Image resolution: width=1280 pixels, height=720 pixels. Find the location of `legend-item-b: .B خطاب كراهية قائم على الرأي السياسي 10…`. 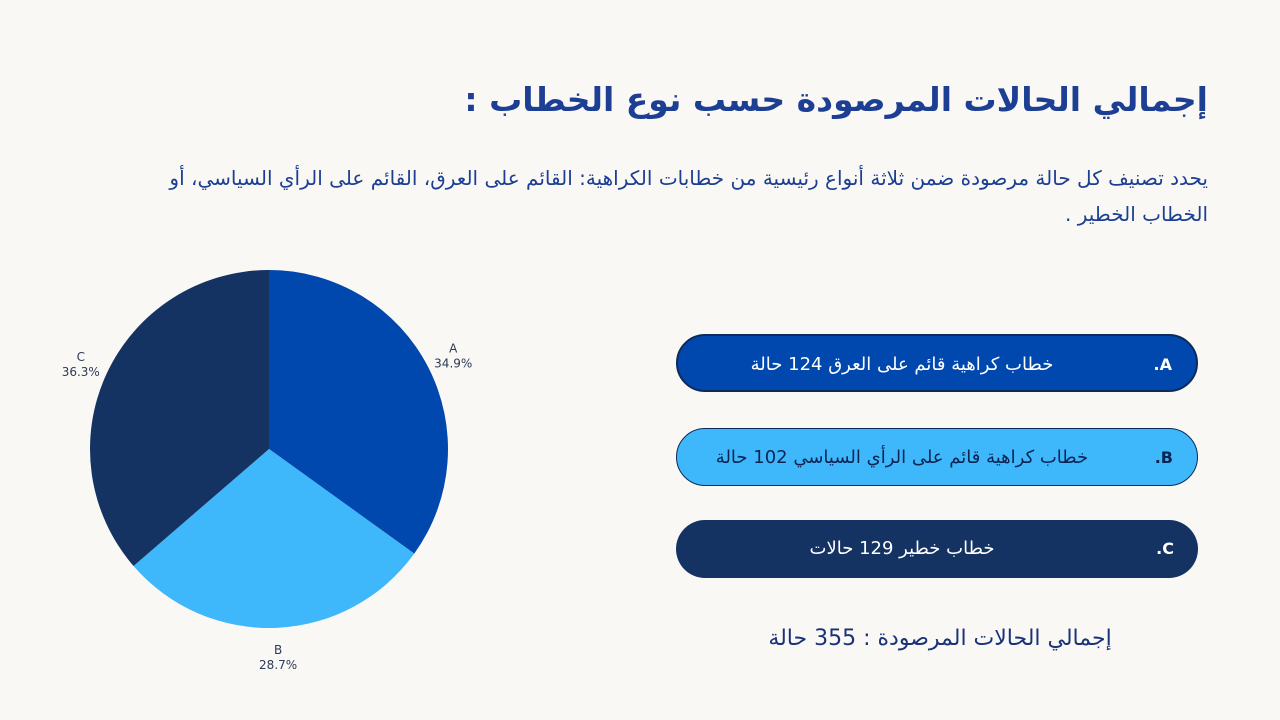

legend-item-b: .B خطاب كراهية قائم على الرأي السياسي 10… is located at coordinates (937, 457).